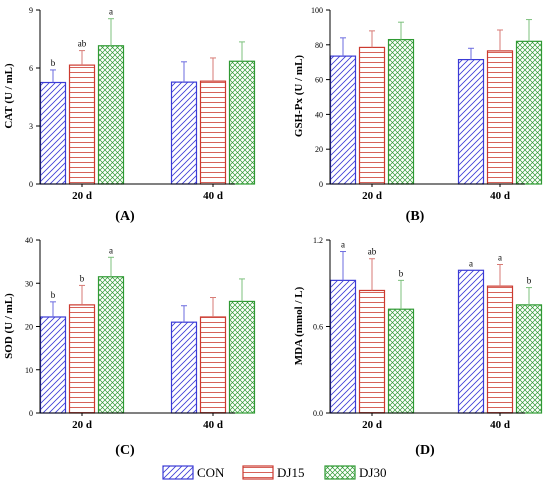 This screenshot has width=550, height=485. What do you see at coordinates (415, 216) in the screenshot?
I see `panel-b-label: (B)` at bounding box center [415, 216].